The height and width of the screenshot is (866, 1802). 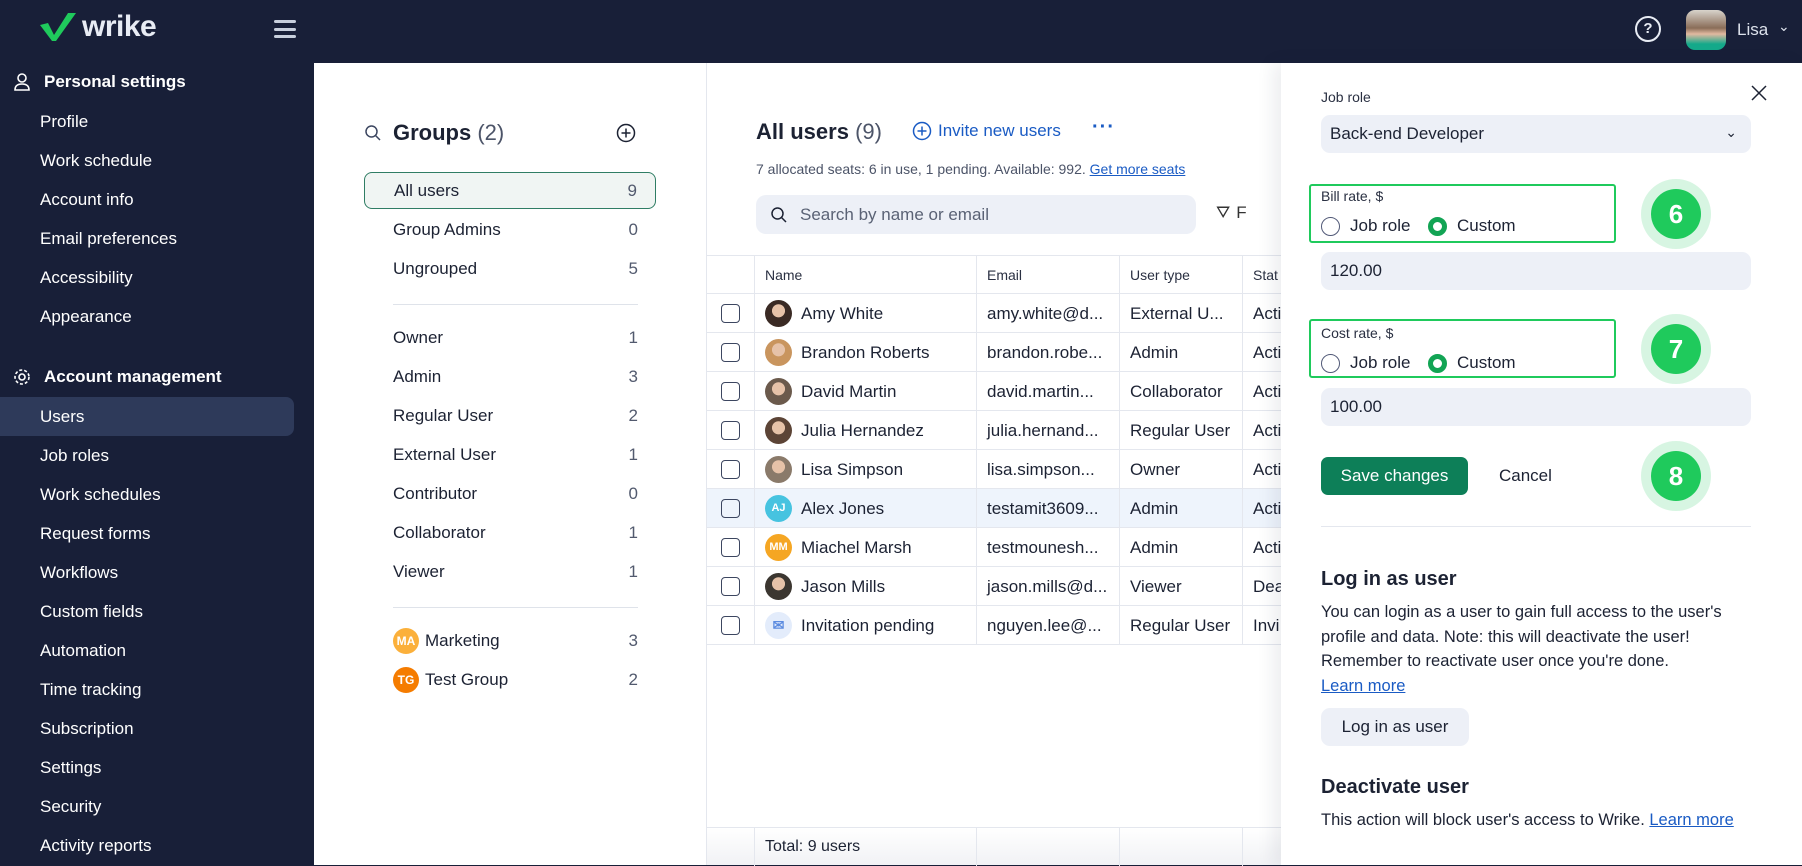 What do you see at coordinates (510, 229) in the screenshot?
I see `group-item: Group Admins 0` at bounding box center [510, 229].